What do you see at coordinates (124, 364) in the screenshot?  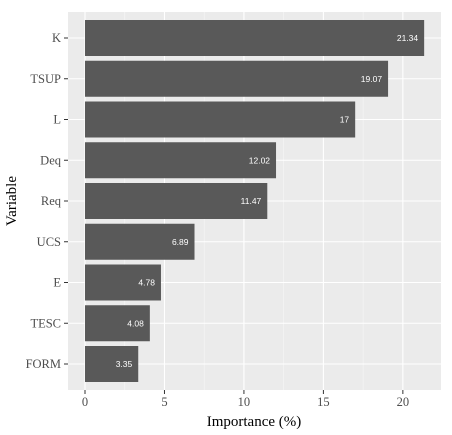 I see `data-label: 3.35` at bounding box center [124, 364].